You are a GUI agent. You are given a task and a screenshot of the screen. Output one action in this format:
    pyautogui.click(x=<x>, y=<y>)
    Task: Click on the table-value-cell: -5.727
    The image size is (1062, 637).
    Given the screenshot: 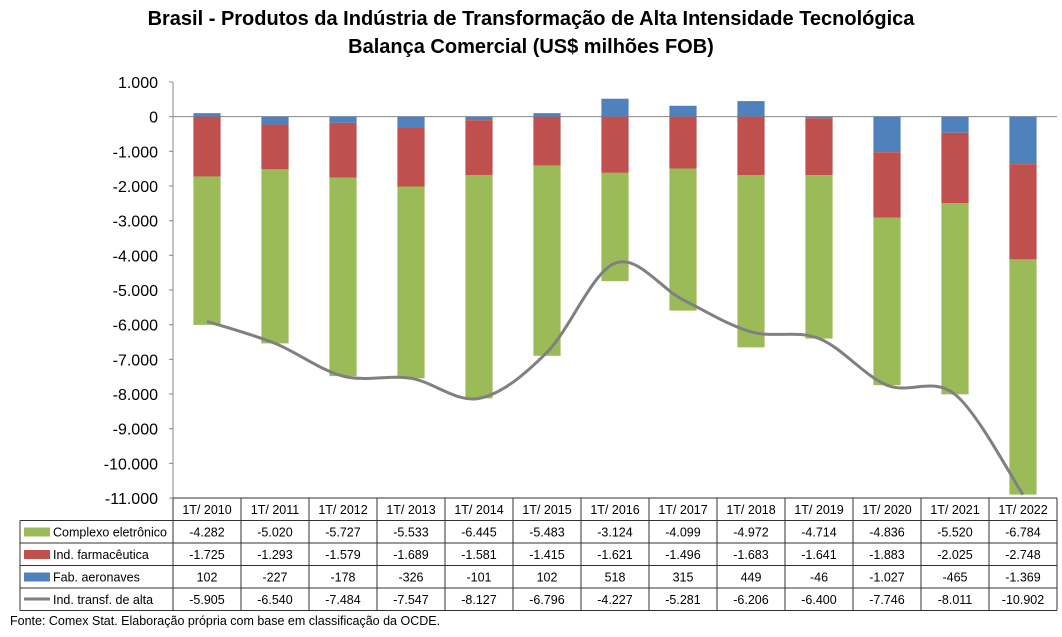 What is the action you would take?
    pyautogui.click(x=342, y=533)
    